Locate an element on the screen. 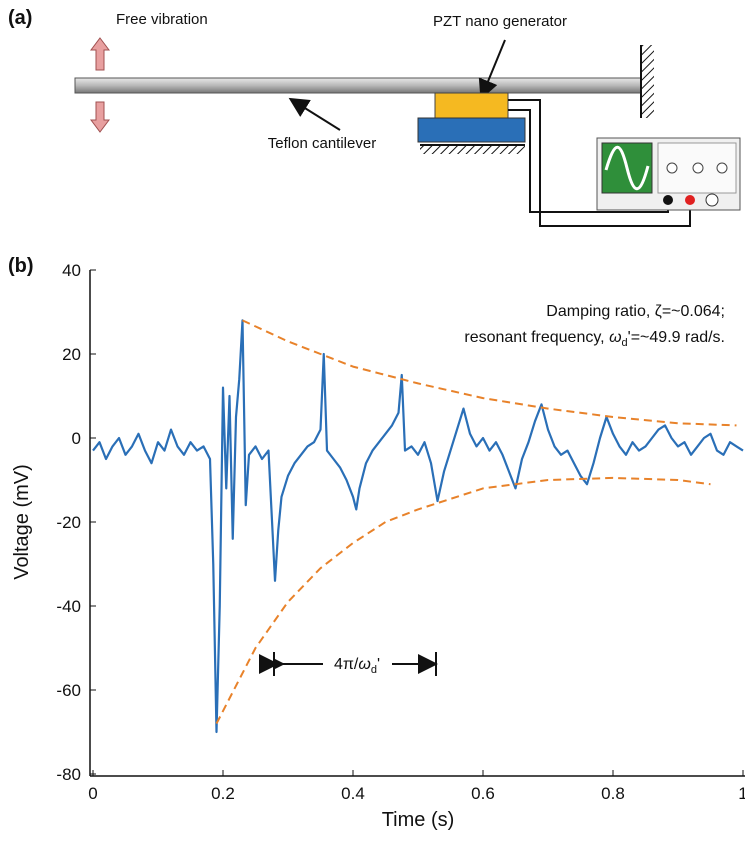 This screenshot has width=745, height=843. up-arrow is located at coordinates (100, 54).